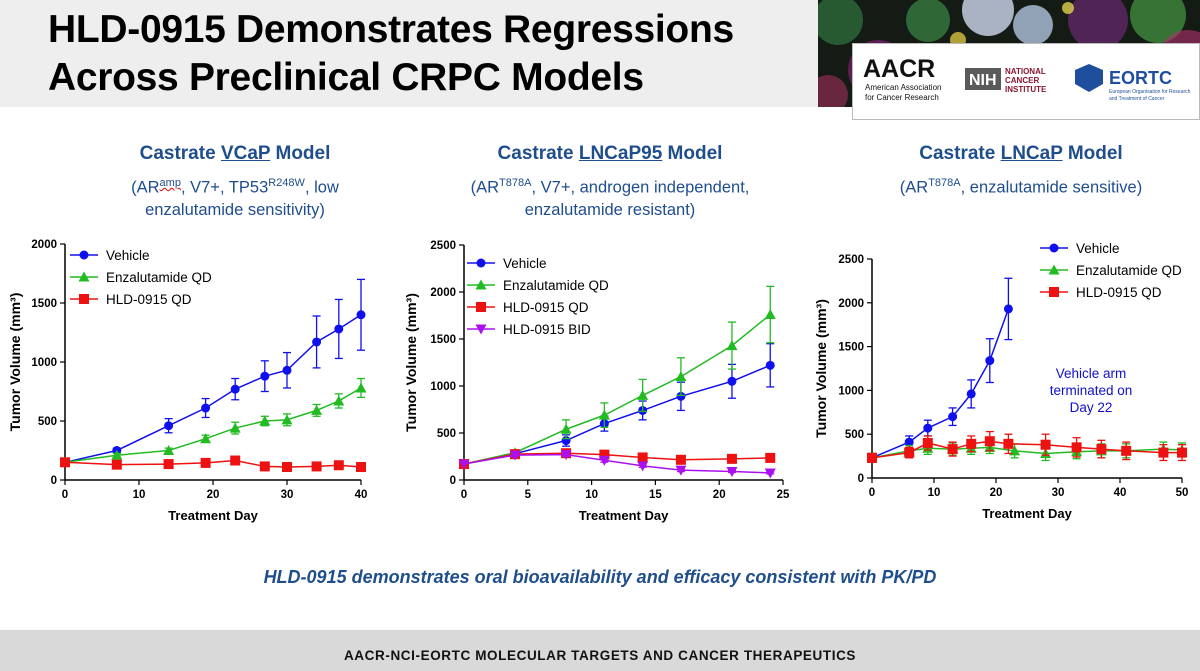  I want to click on axes: 0 5 10 15 20 25 0 500 1000 1500 2000 2500, so click(610, 370).